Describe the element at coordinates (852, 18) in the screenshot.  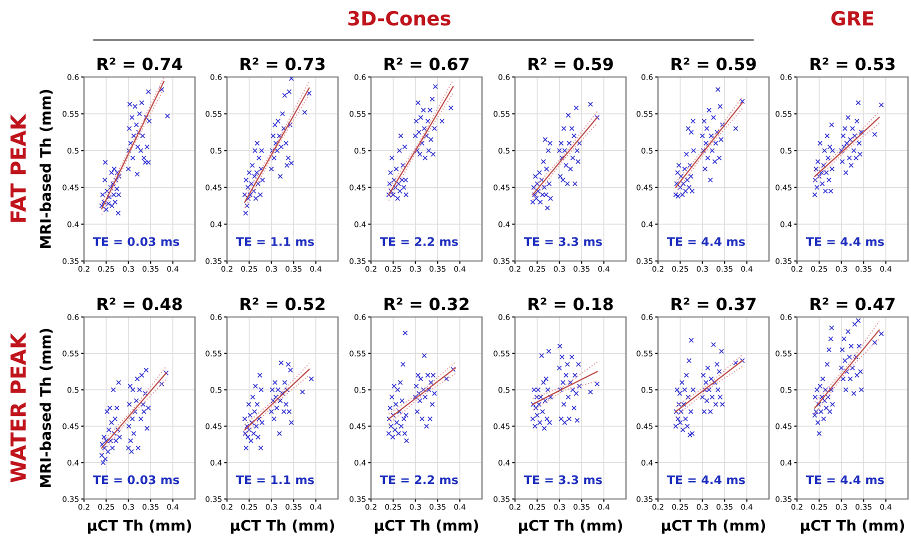
I see `text: GRE` at that location.